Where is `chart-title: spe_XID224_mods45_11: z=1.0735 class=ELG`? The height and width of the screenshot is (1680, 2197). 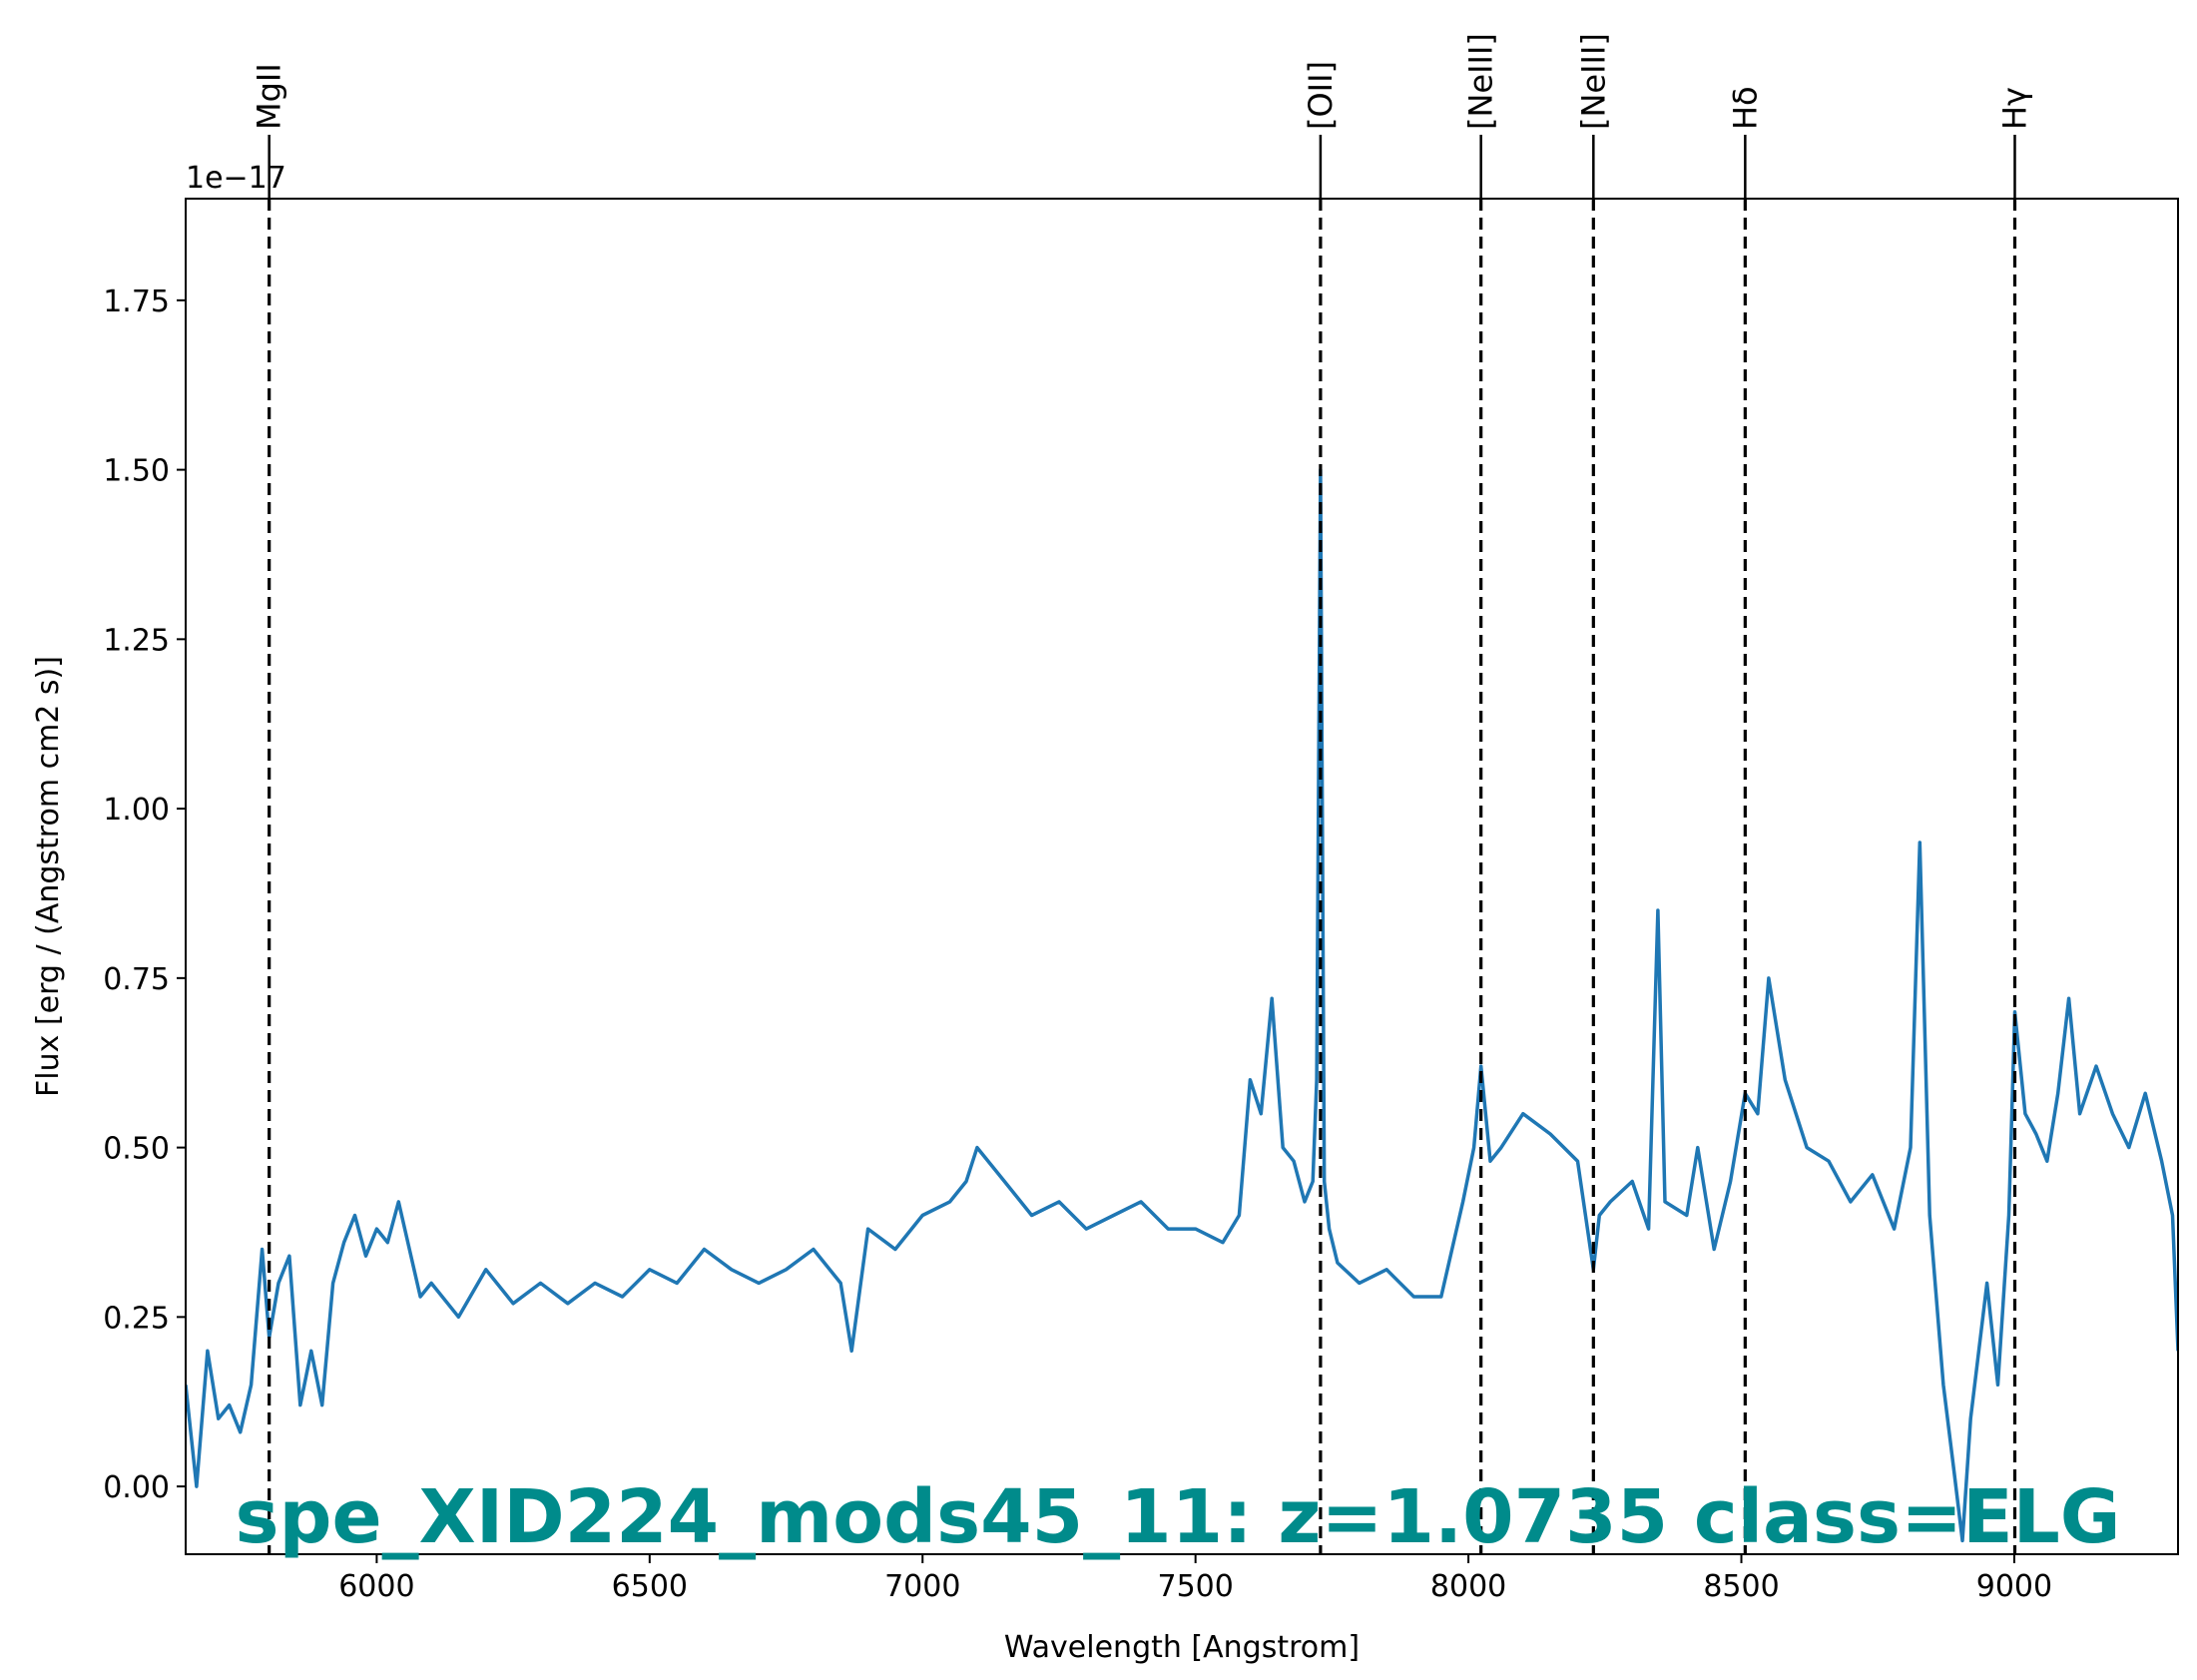
chart-title: spe_XID224_mods45_11: z=1.0735 class=ELG is located at coordinates (1177, 1517).